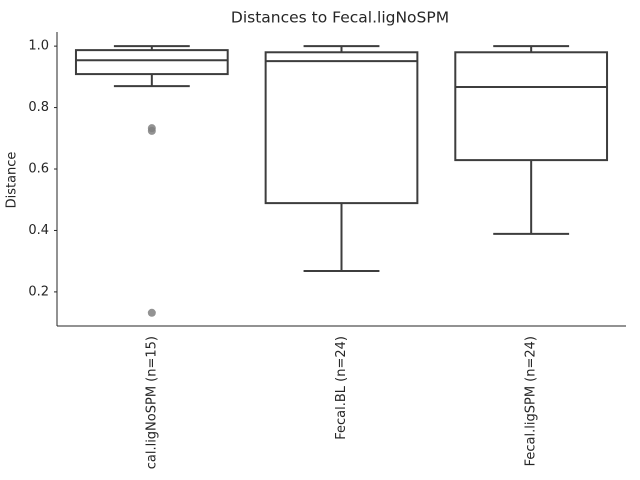 The image size is (640, 480). Describe the element at coordinates (38, 291) in the screenshot. I see `y-tick-label: 0.2` at that location.